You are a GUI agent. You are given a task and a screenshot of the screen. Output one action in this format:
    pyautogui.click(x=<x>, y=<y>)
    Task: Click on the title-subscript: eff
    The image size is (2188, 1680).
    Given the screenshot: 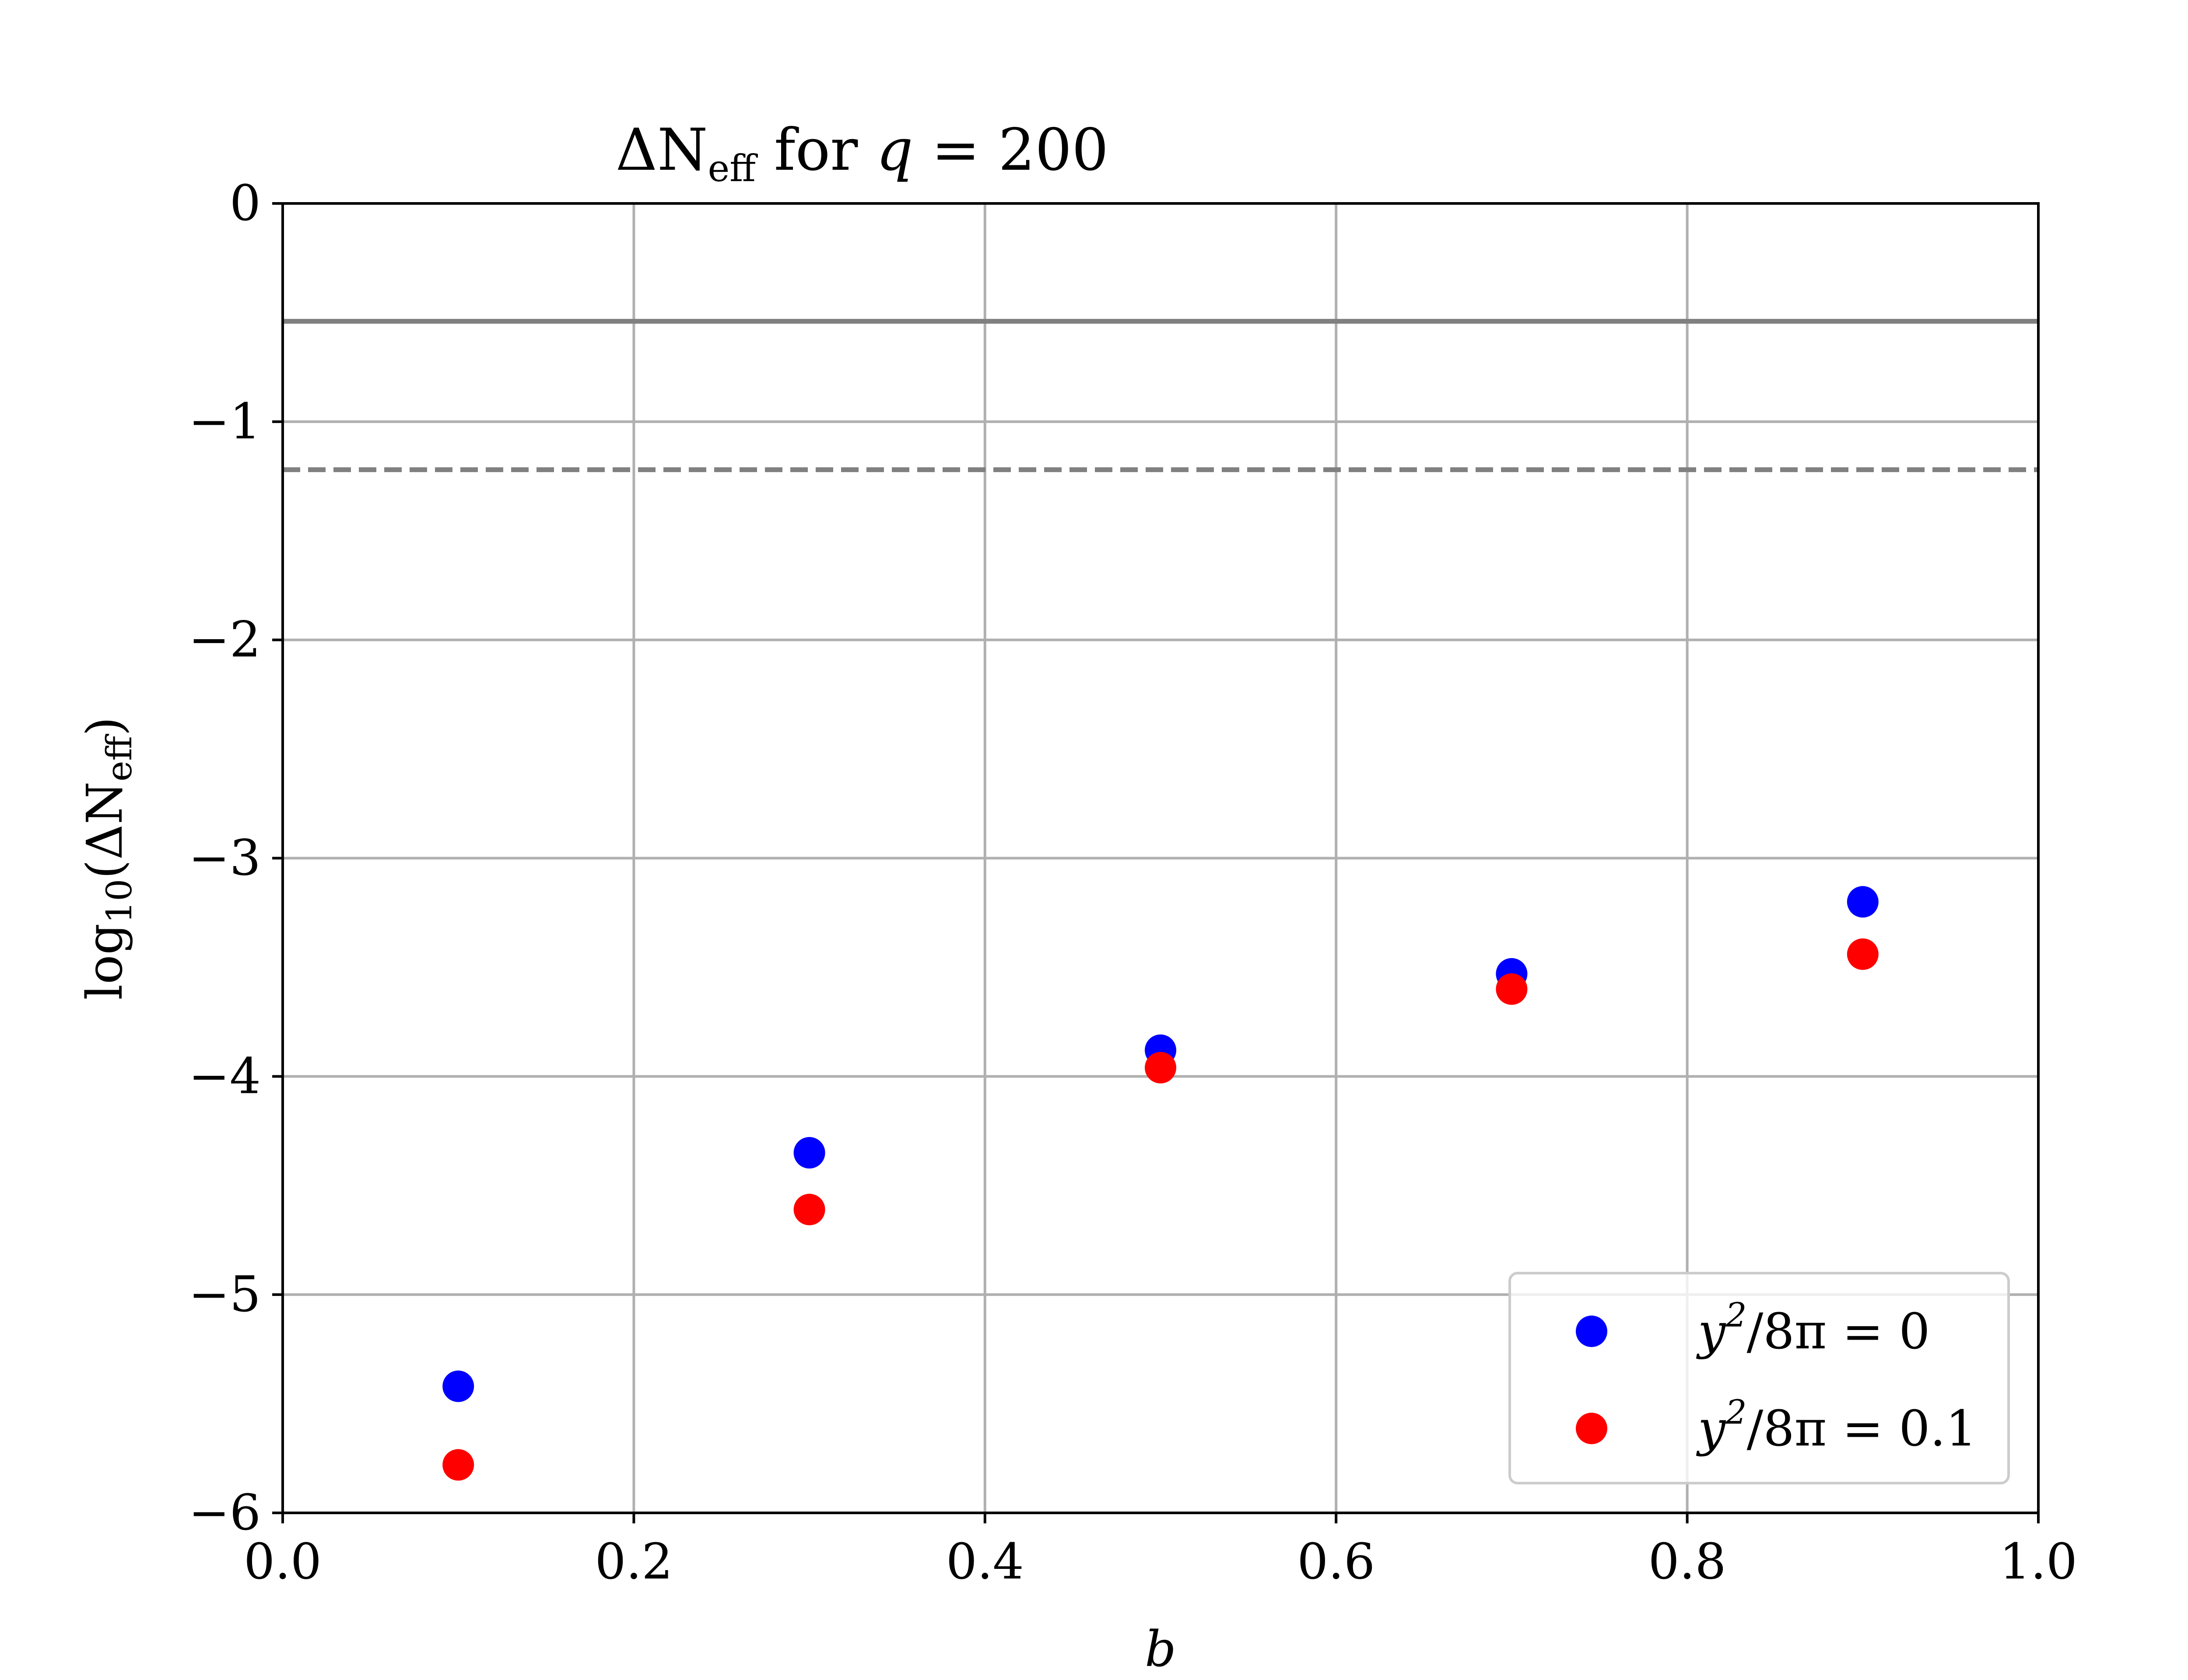 What is the action you would take?
    pyautogui.click(x=733, y=168)
    